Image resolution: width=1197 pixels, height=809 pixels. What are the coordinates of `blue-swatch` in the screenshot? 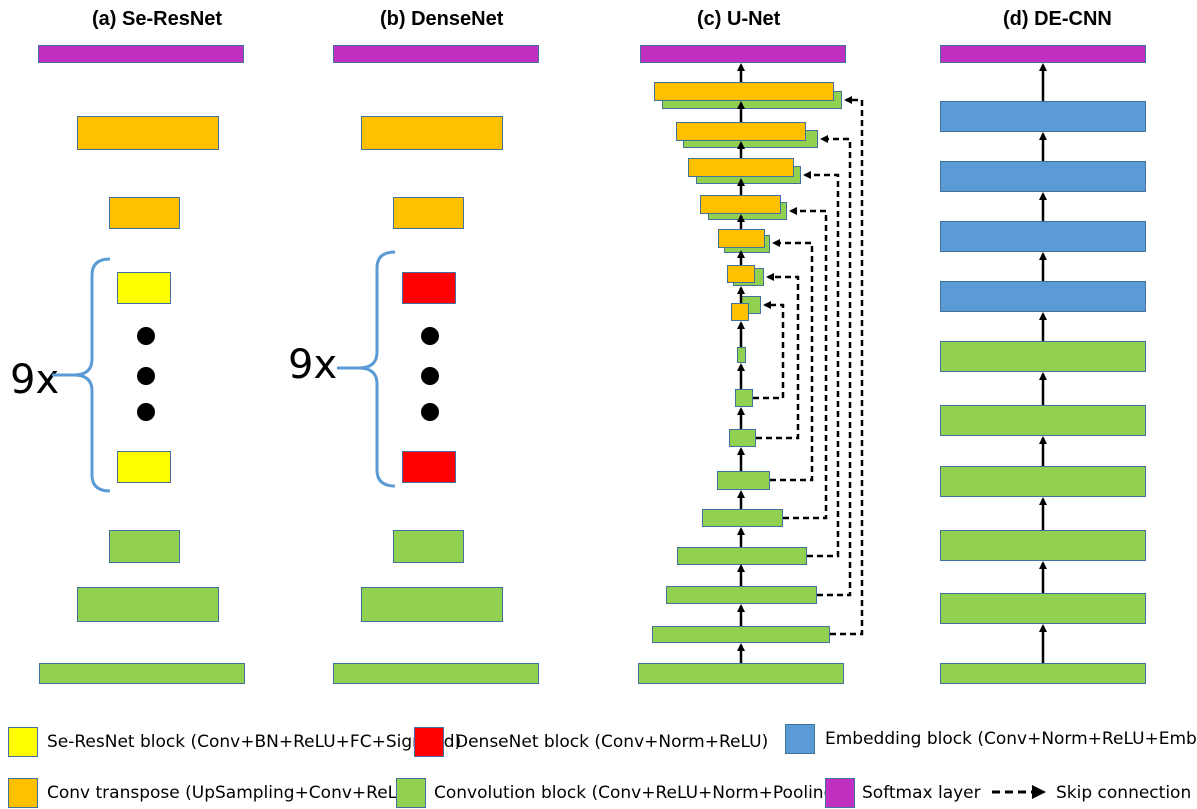 It's located at (800, 739).